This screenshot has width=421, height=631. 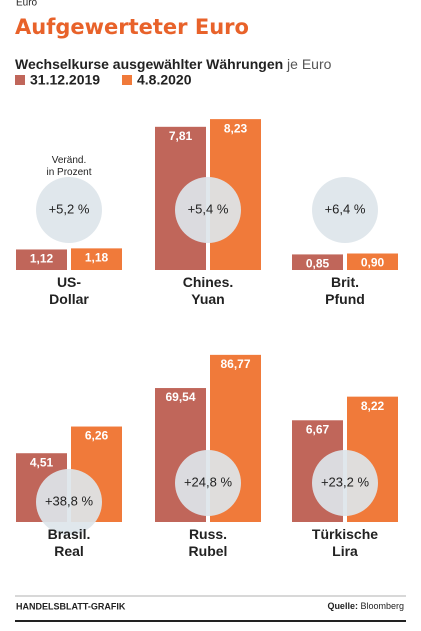 What do you see at coordinates (42, 462) in the screenshot?
I see `value-label: 4,51` at bounding box center [42, 462].